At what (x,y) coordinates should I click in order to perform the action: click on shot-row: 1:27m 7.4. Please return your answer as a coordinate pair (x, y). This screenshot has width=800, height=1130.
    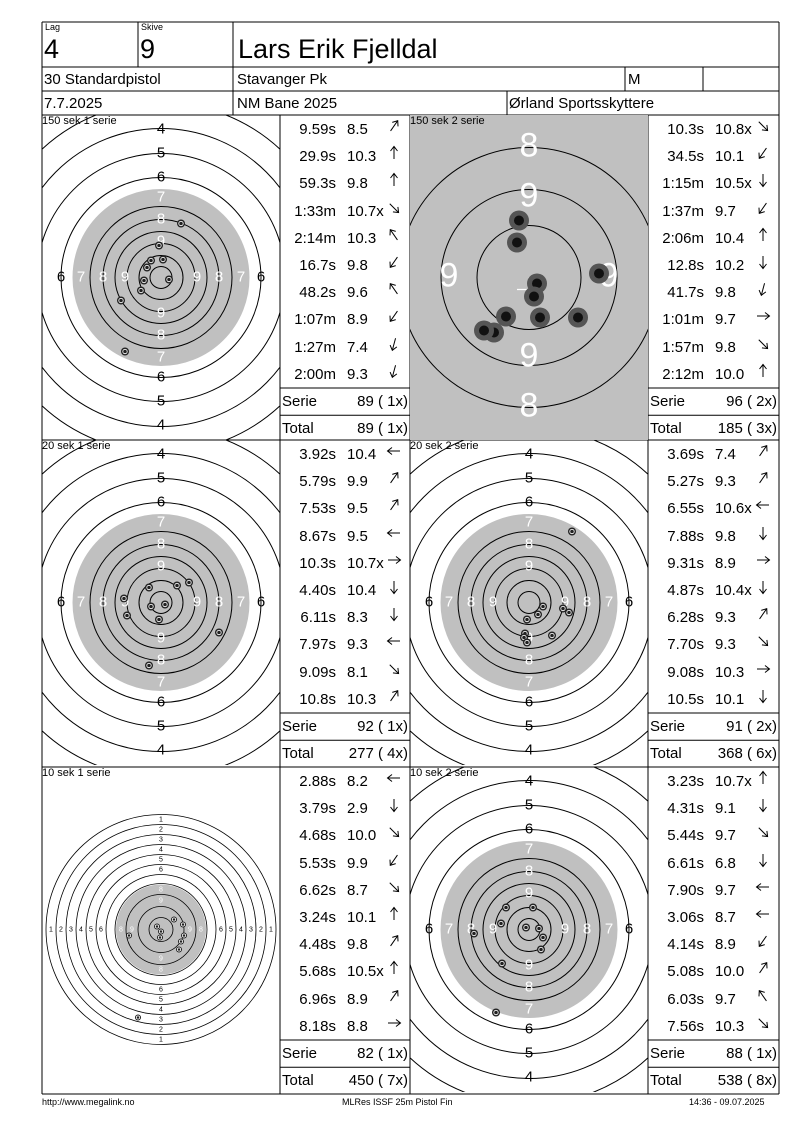
    Looking at the image, I should click on (345, 347).